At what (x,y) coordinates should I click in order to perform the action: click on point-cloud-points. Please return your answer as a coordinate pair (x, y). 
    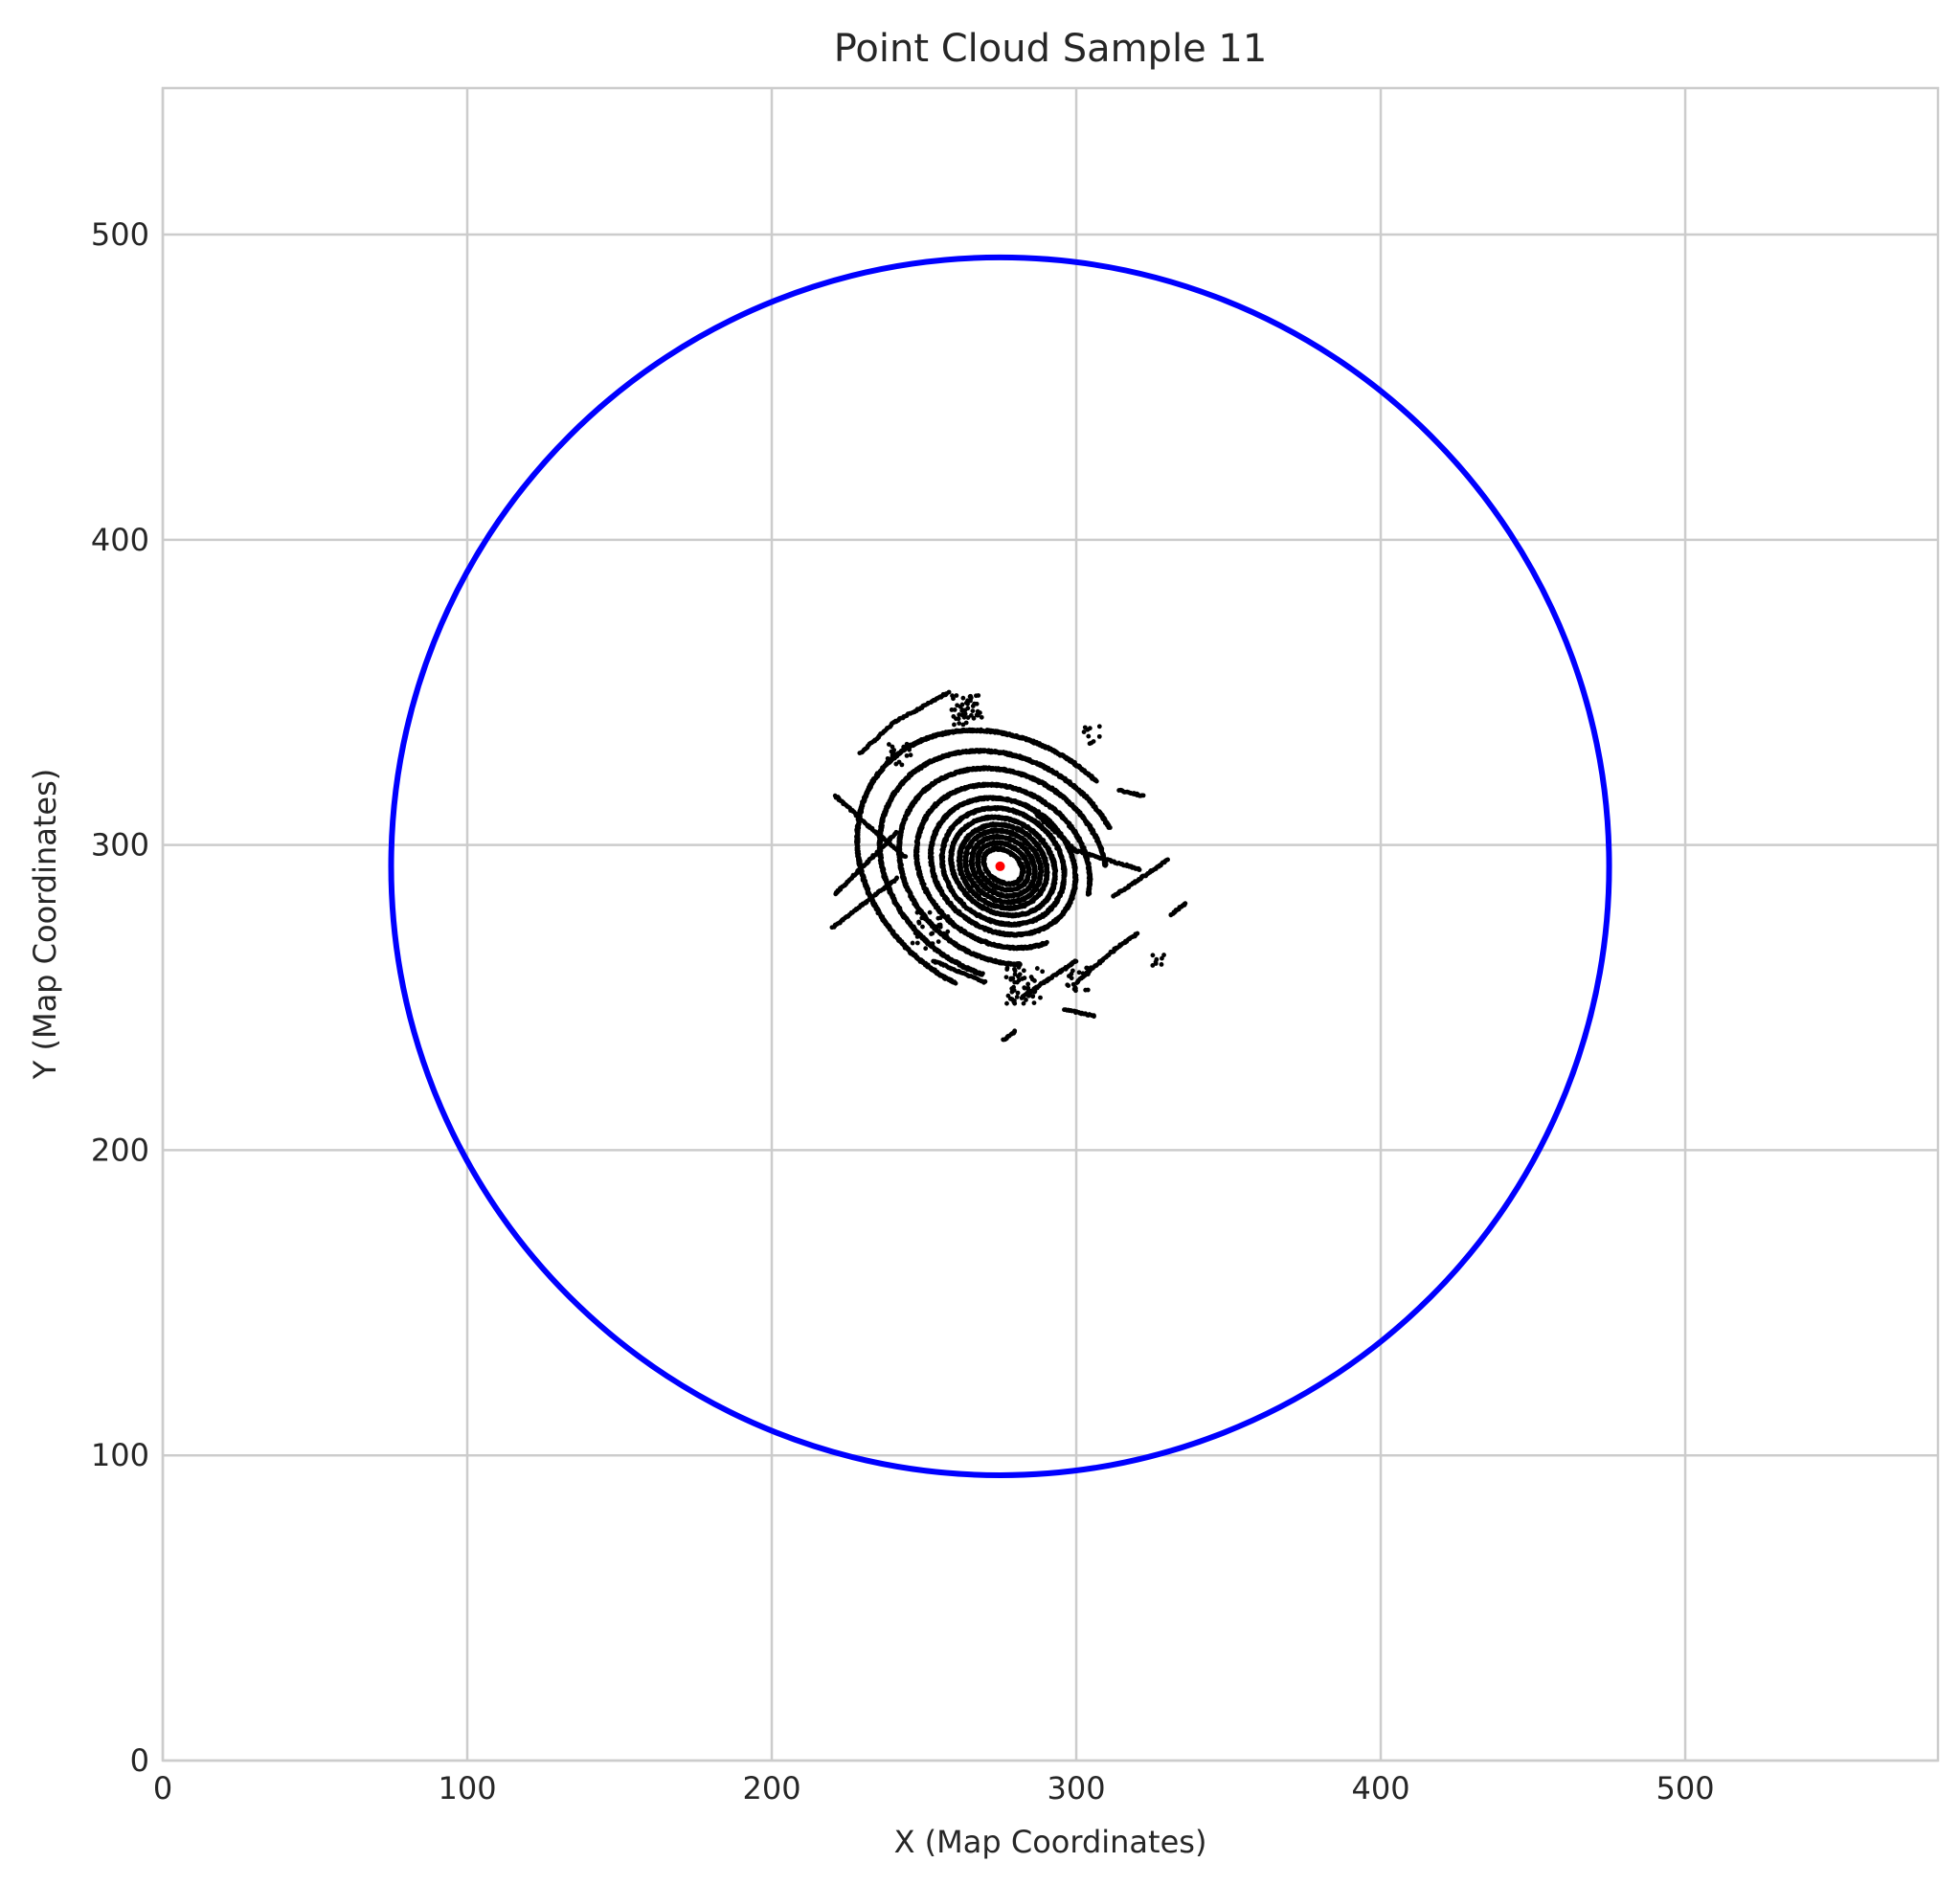
    Looking at the image, I should click on (1008, 866).